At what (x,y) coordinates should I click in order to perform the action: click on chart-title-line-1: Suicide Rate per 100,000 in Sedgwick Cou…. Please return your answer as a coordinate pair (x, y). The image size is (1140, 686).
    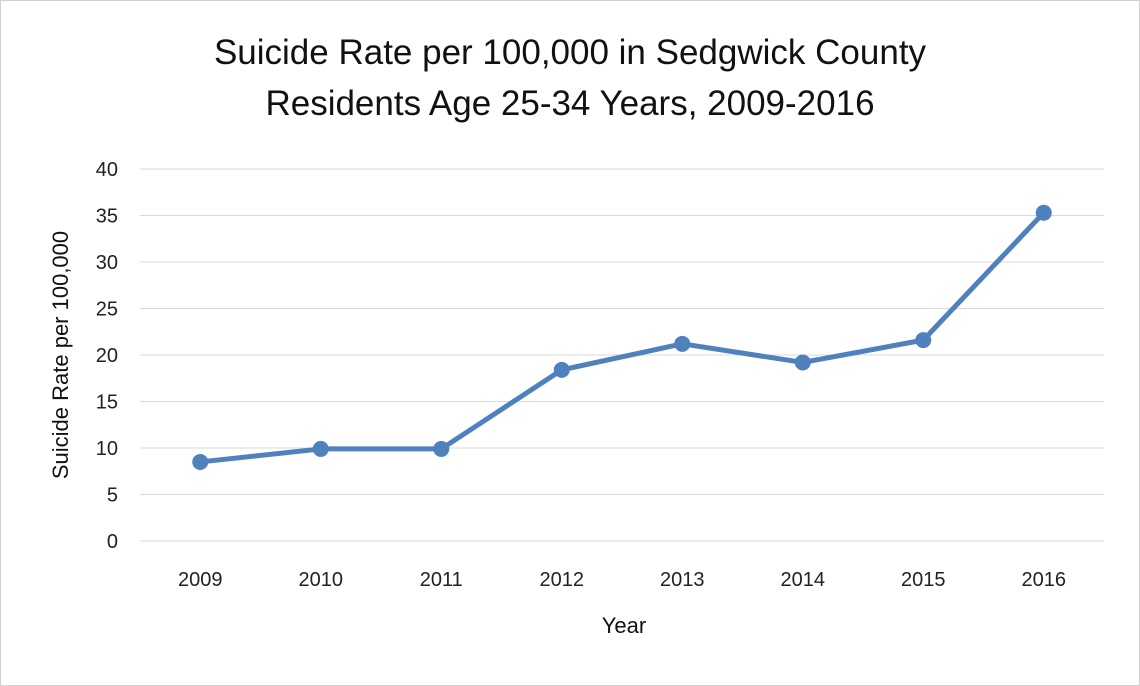
    Looking at the image, I should click on (570, 52).